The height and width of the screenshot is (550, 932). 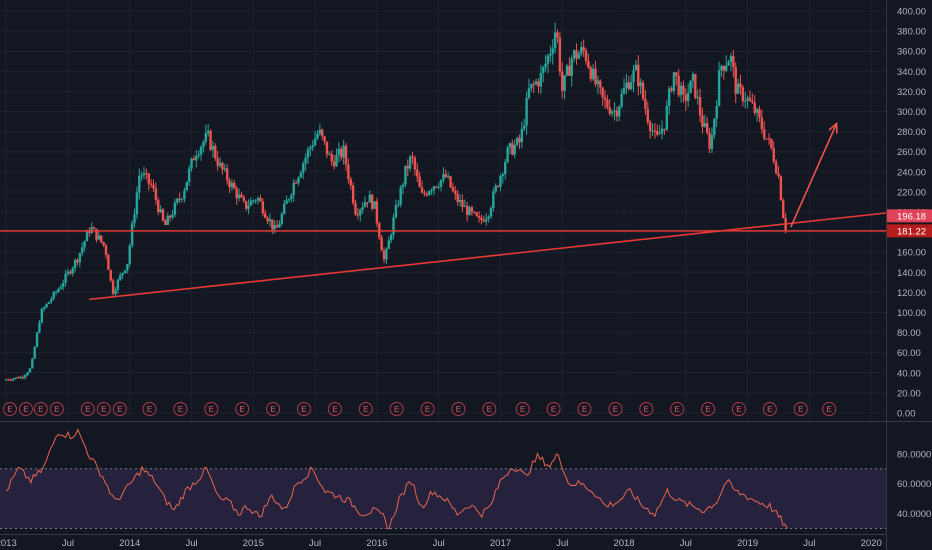 What do you see at coordinates (376, 543) in the screenshot?
I see `time-tick-label: 2016` at bounding box center [376, 543].